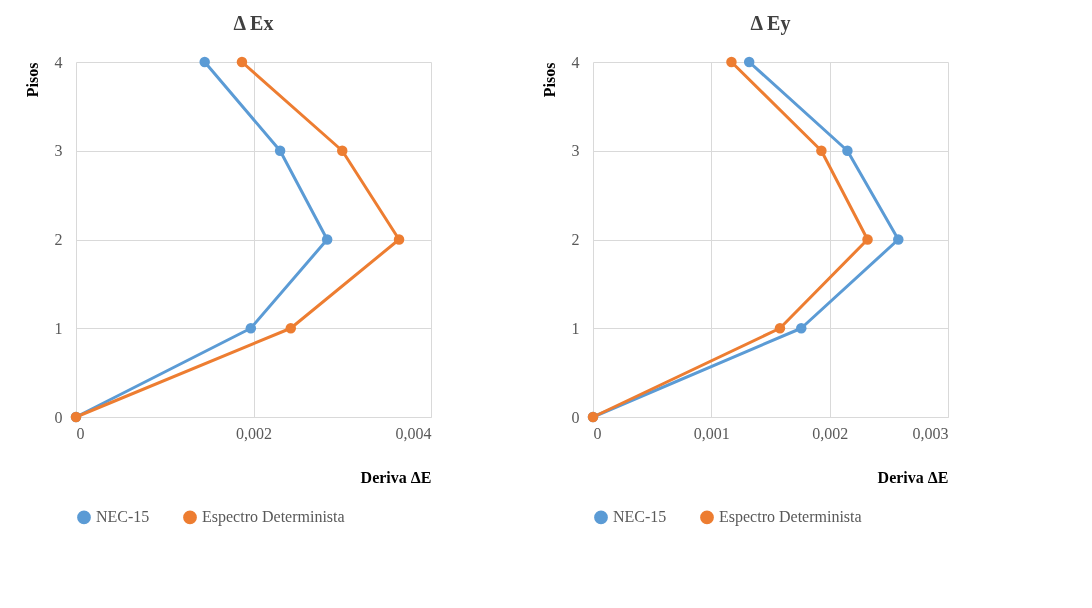 This screenshot has height=608, width=1092. Describe the element at coordinates (253, 23) in the screenshot. I see `chart-title: Δ Ex` at that location.